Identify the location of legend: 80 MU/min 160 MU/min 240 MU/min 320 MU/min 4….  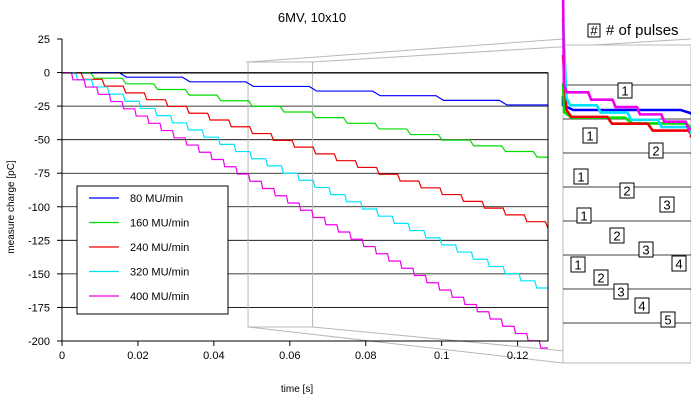
(152, 250).